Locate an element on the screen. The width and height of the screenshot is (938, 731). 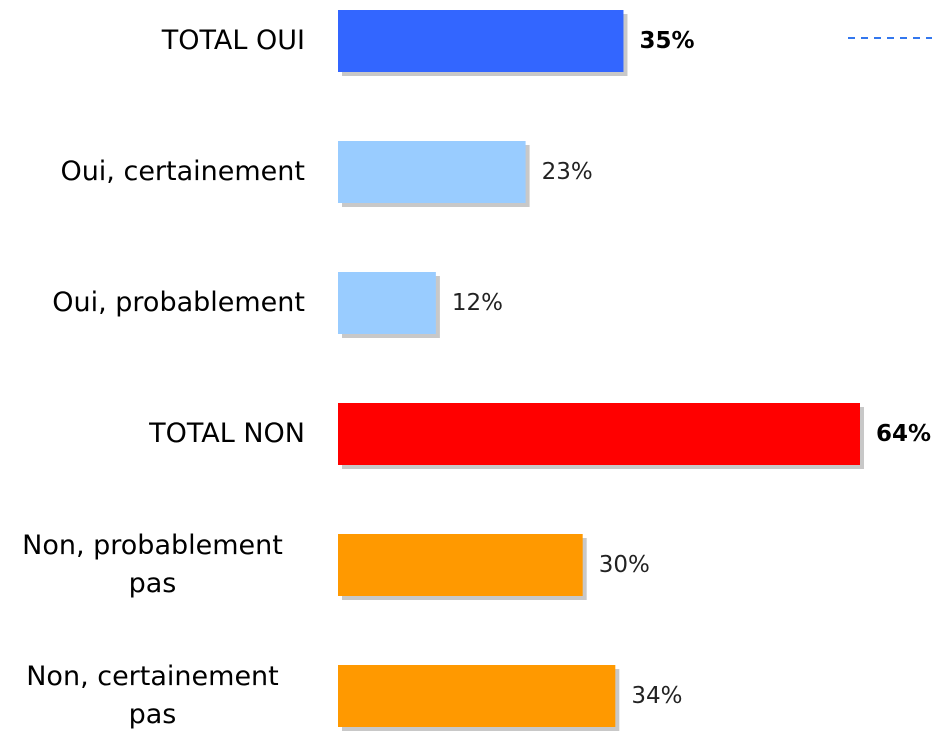
category-label: Oui, certainement is located at coordinates (182, 171).